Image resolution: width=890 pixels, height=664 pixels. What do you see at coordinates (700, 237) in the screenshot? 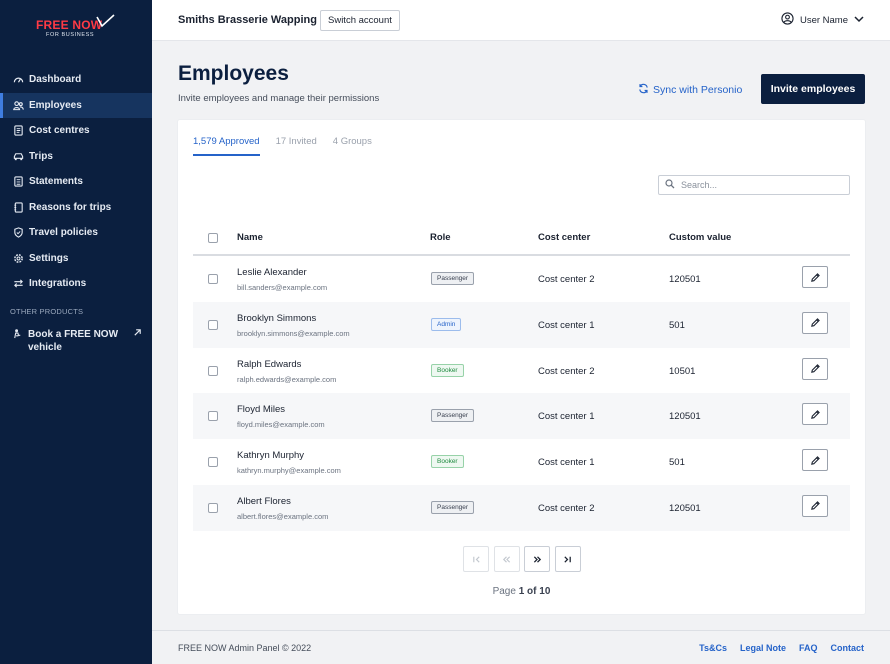
I see `column-header-custom-value: Custom value` at bounding box center [700, 237].